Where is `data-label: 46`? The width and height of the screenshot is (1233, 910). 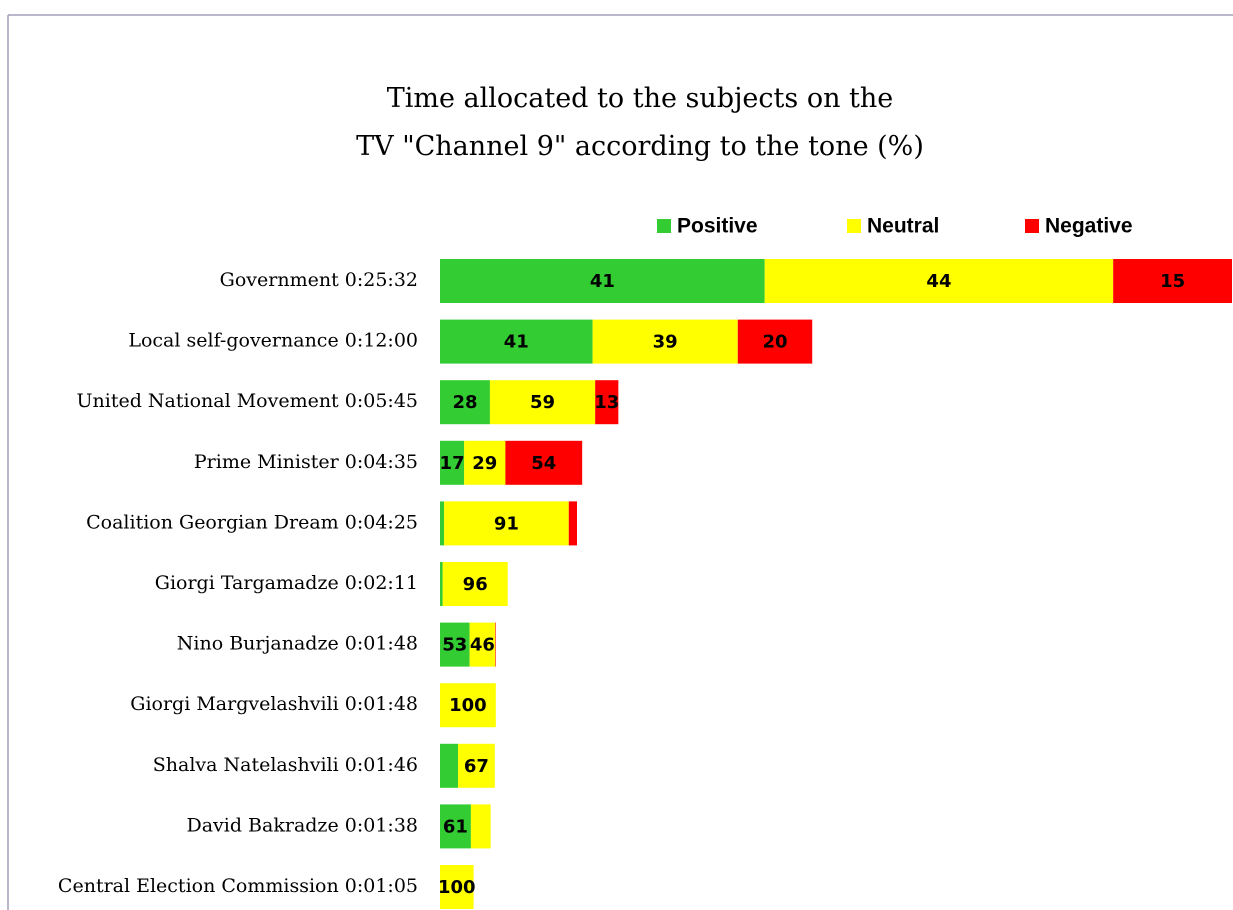
data-label: 46 is located at coordinates (482, 645).